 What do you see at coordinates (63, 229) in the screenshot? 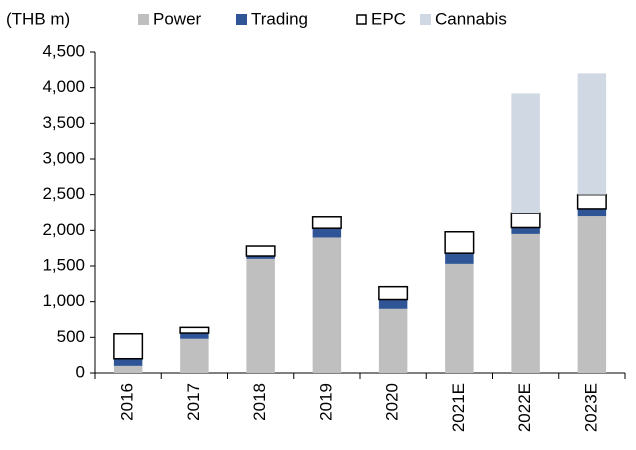
I see `y-tick-label: 2,000` at bounding box center [63, 229].